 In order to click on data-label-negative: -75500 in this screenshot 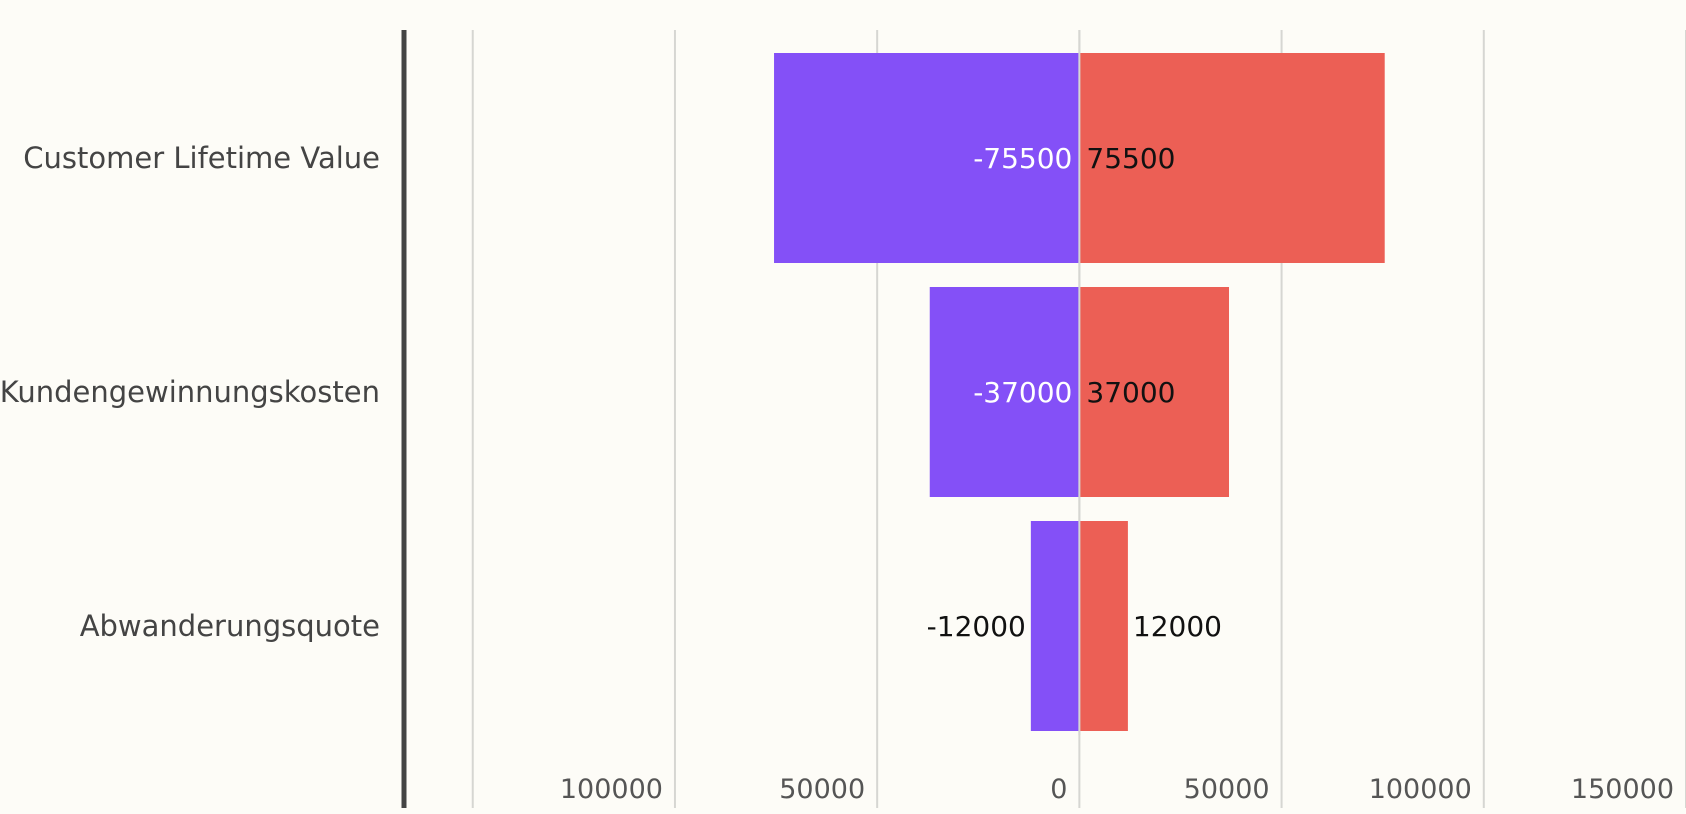, I will do `click(1022, 158)`.